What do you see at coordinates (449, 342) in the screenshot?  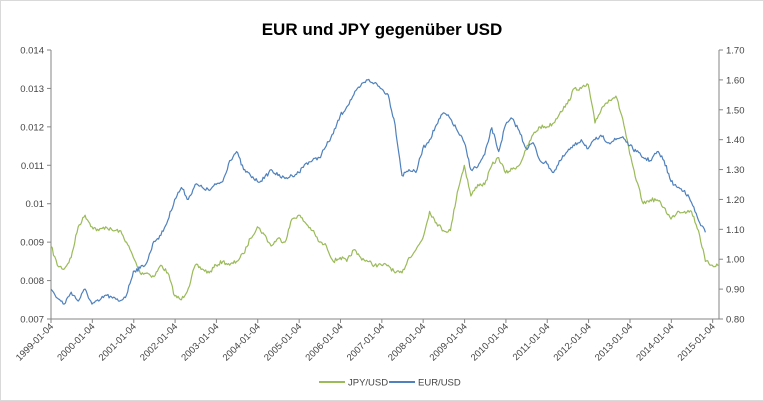 I see `x-tick-label: 2009-01-04` at bounding box center [449, 342].